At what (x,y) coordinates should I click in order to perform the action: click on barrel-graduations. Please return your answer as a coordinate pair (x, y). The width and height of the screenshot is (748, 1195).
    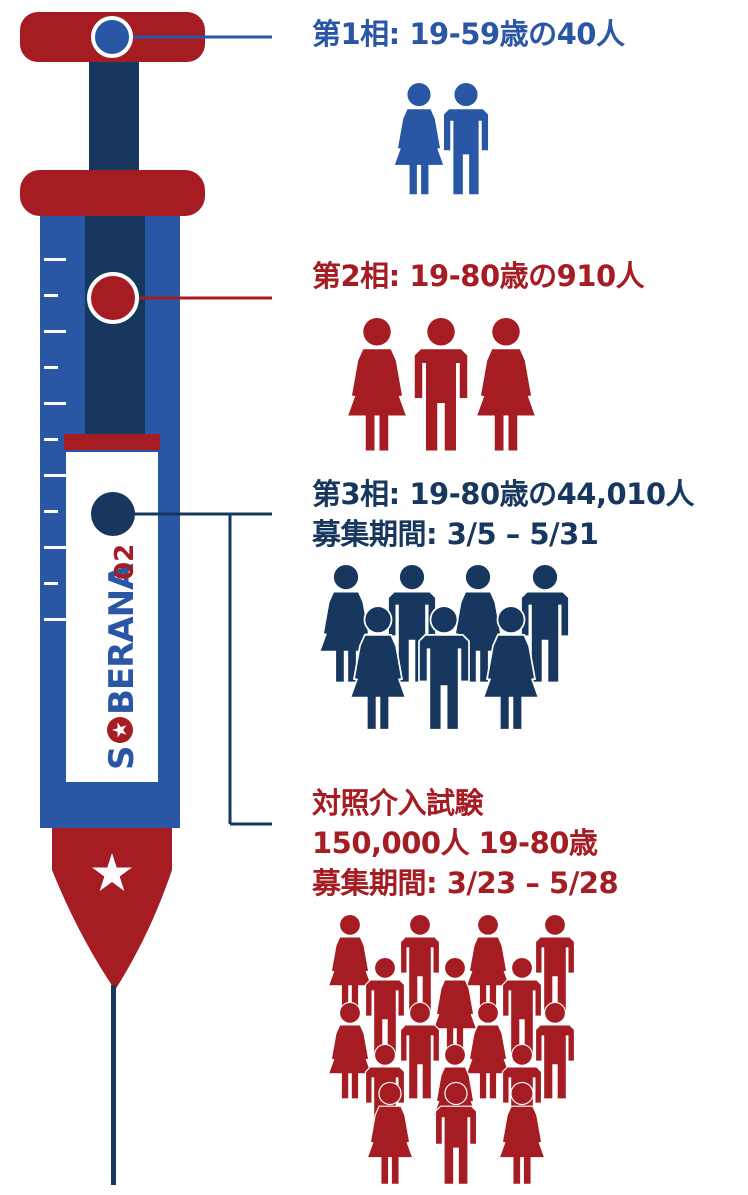
    Looking at the image, I should click on (55, 439).